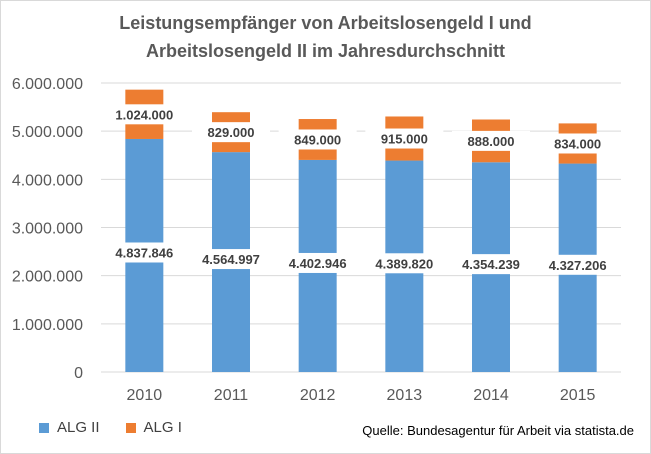  I want to click on data-label-alg-ii: 4.402.946, so click(318, 263).